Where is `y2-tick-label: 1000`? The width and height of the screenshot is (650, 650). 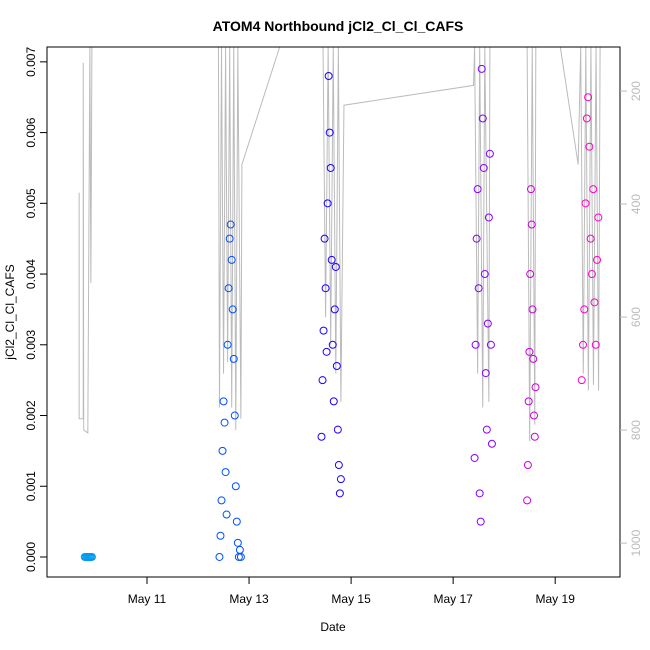
y2-tick-label: 1000 is located at coordinates (636, 542).